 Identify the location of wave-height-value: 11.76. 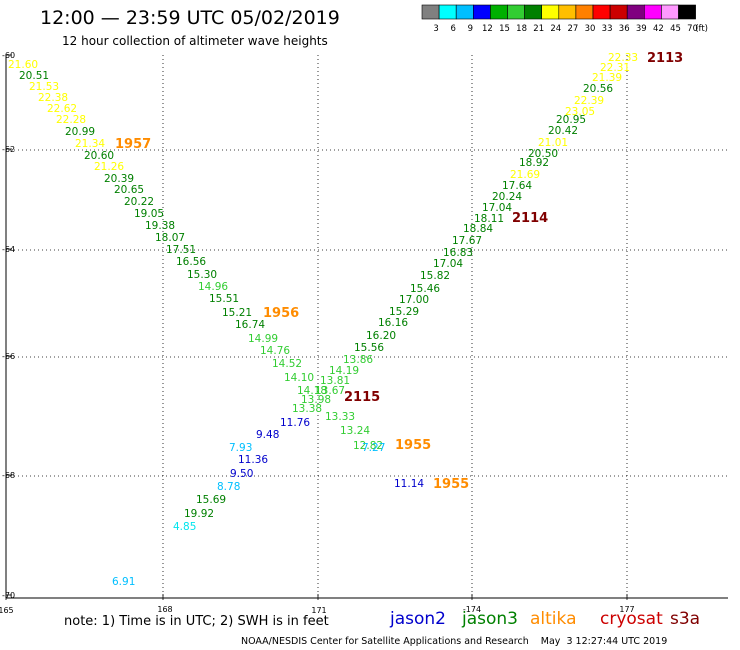
(295, 423).